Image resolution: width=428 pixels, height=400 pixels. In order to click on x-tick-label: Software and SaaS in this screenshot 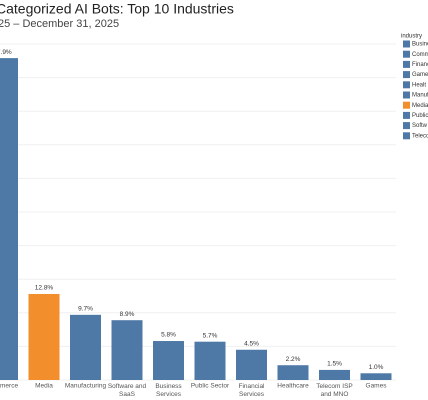, I will do `click(127, 390)`.